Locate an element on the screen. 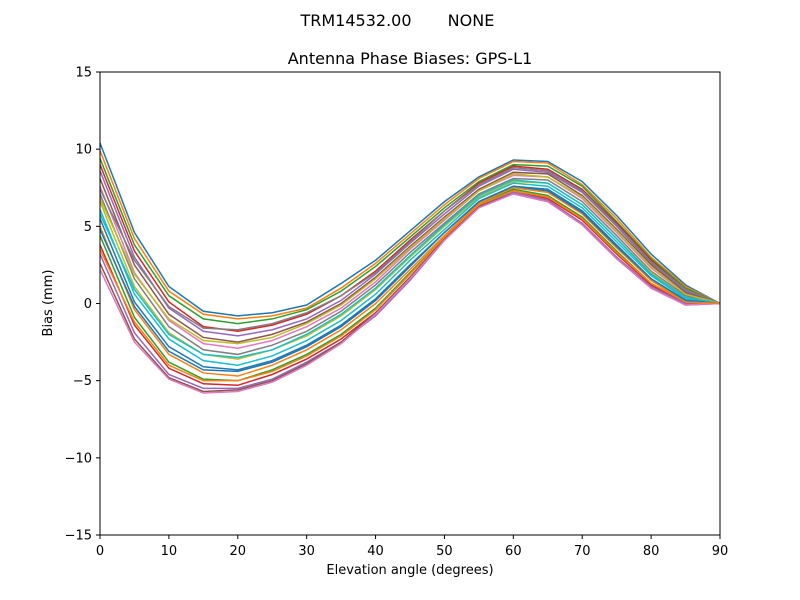  x-tick-label: 50 is located at coordinates (444, 551).